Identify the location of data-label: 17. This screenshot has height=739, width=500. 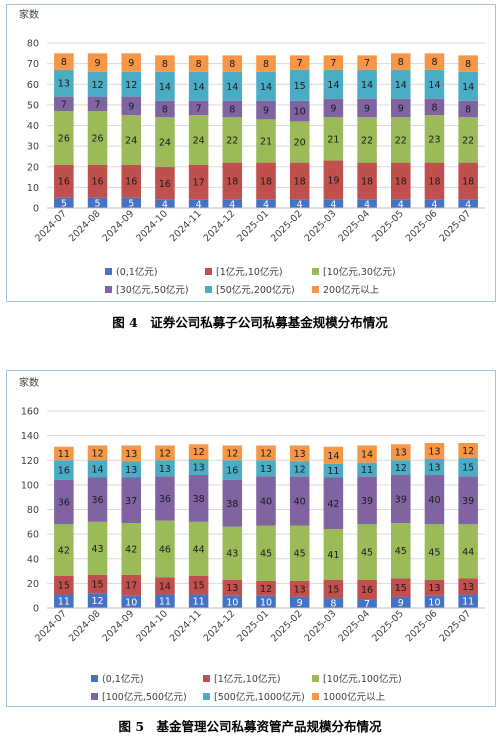
(199, 183).